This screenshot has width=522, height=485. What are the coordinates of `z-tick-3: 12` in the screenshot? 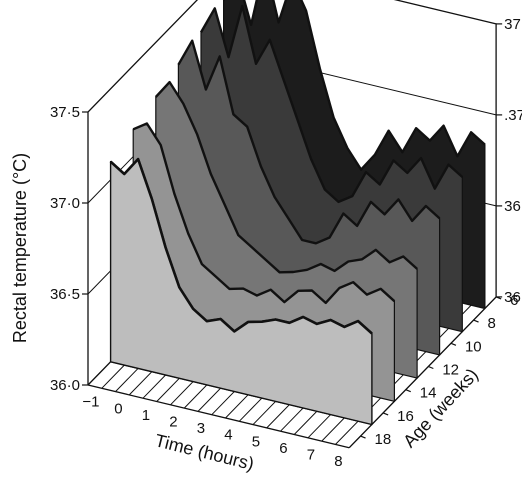 It's located at (450, 370).